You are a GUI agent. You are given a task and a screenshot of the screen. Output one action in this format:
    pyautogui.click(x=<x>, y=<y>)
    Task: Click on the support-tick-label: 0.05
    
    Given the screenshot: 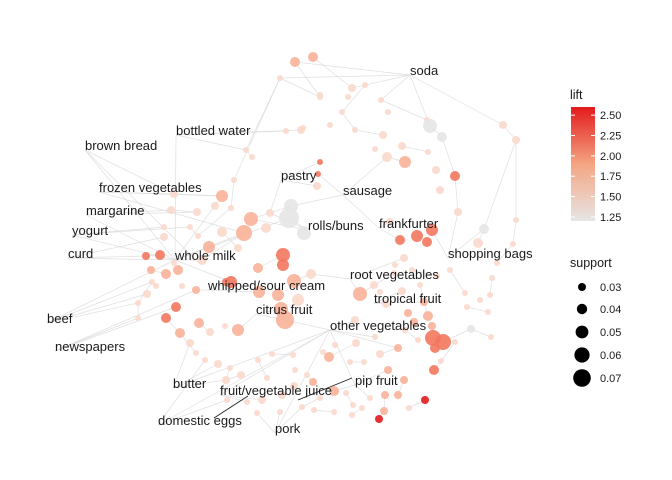 What is the action you would take?
    pyautogui.click(x=610, y=333)
    